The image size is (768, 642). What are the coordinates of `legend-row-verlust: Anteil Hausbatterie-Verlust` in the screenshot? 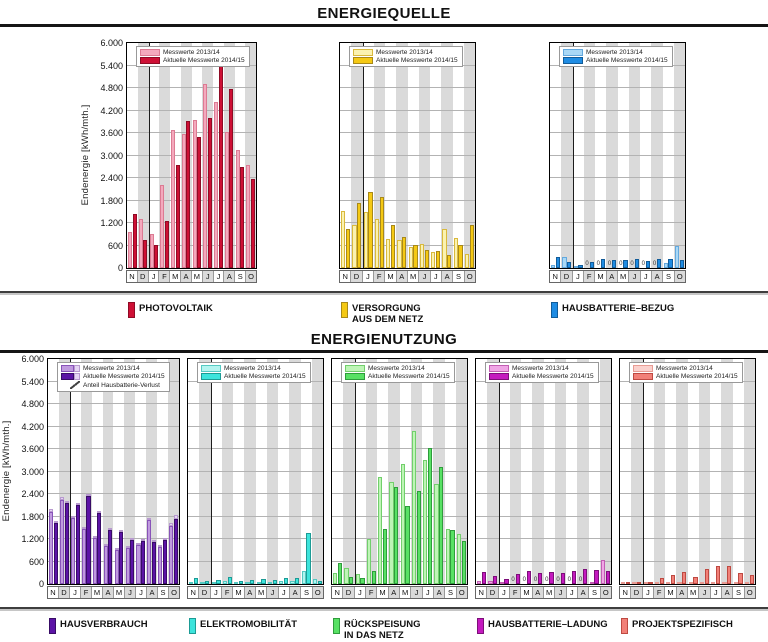 It's located at (113, 385).